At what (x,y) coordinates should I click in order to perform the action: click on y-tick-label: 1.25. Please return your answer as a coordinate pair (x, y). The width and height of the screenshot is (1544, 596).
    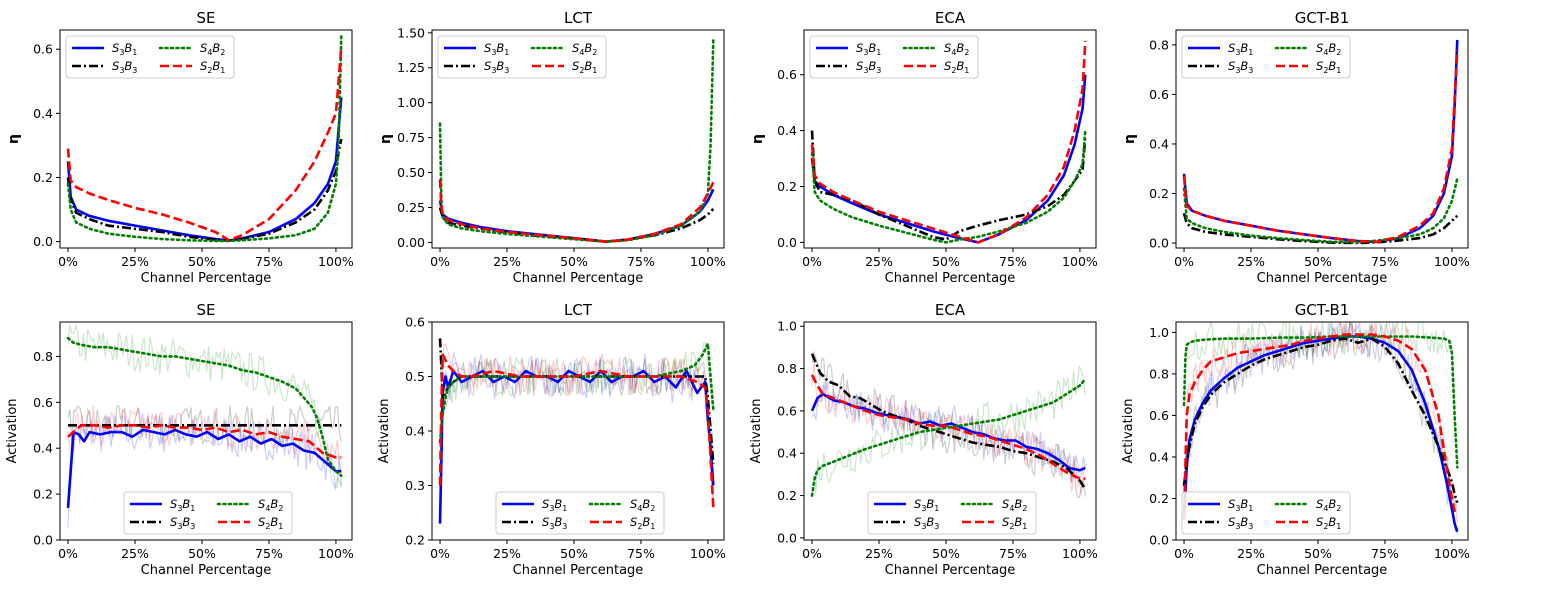
    Looking at the image, I should click on (411, 67).